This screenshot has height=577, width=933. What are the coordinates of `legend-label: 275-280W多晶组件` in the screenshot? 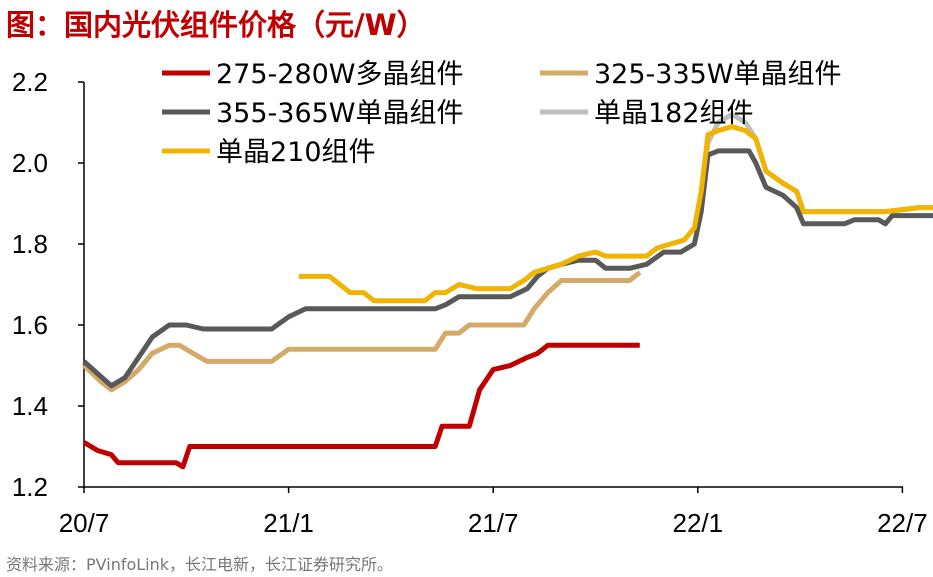 It's located at (340, 74).